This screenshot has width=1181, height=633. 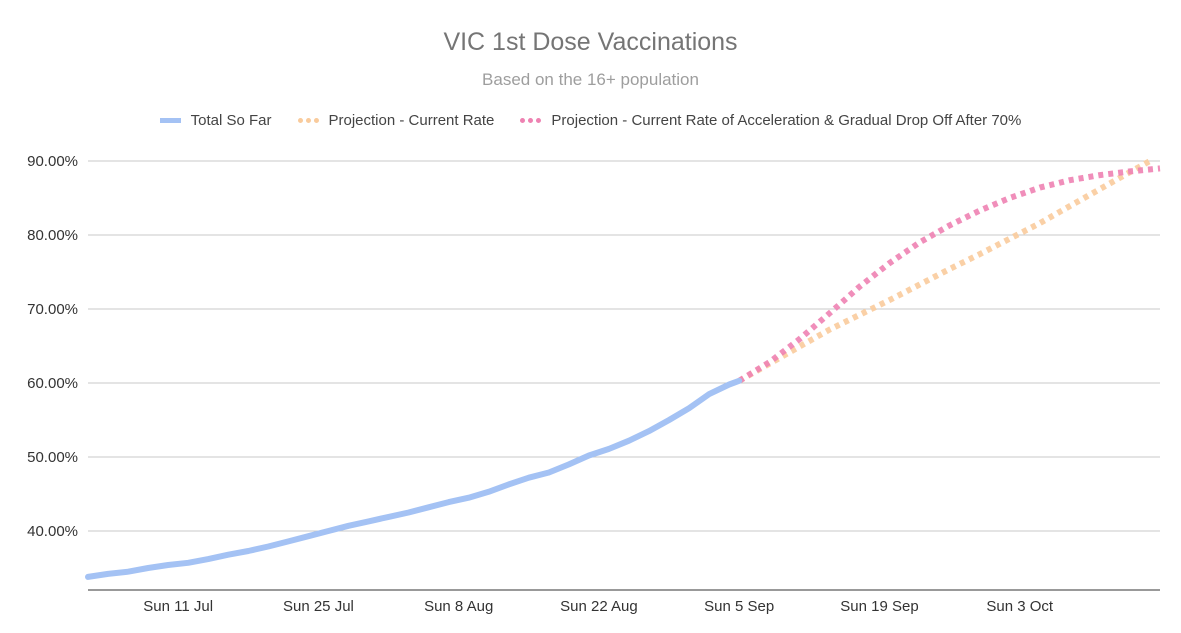 What do you see at coordinates (52, 309) in the screenshot?
I see `y-tick-label: 70.00%` at bounding box center [52, 309].